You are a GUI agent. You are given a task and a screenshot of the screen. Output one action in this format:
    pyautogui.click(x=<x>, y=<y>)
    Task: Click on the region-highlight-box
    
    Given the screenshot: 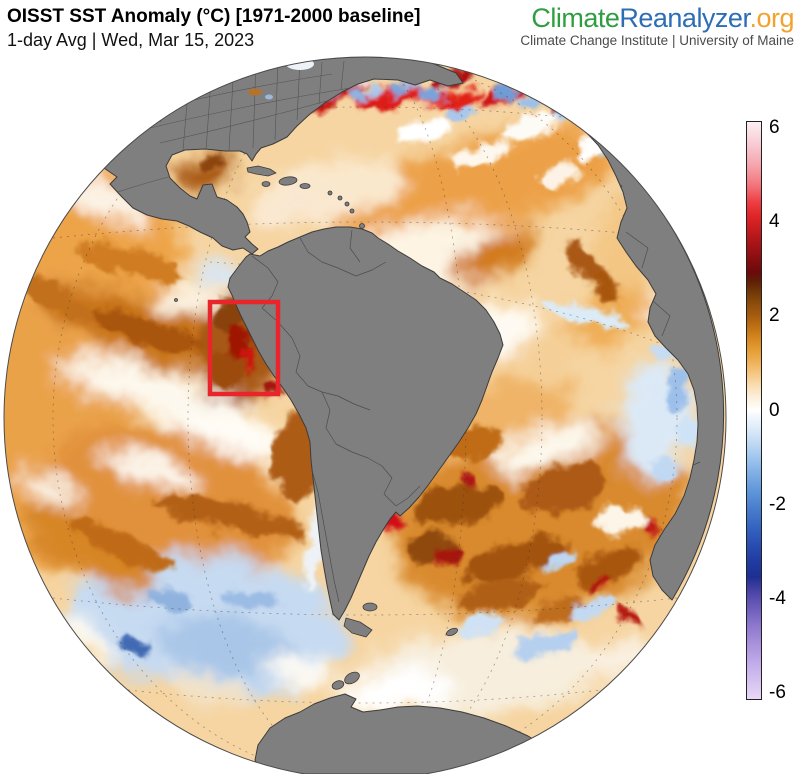 What is the action you would take?
    pyautogui.click(x=244, y=348)
    